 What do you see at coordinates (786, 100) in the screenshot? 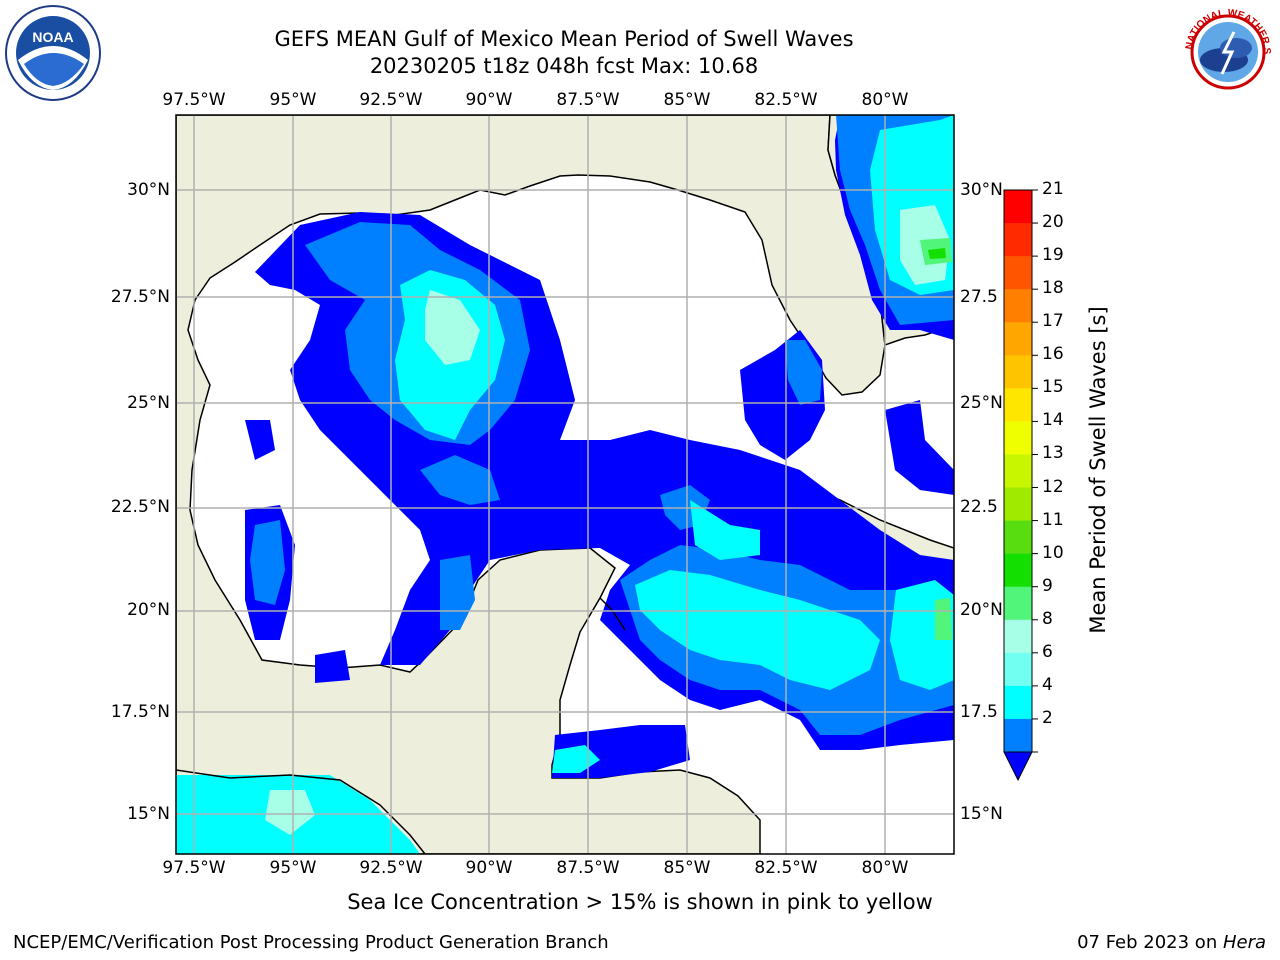
I see `lon-label-top: 82.5°W` at bounding box center [786, 100].